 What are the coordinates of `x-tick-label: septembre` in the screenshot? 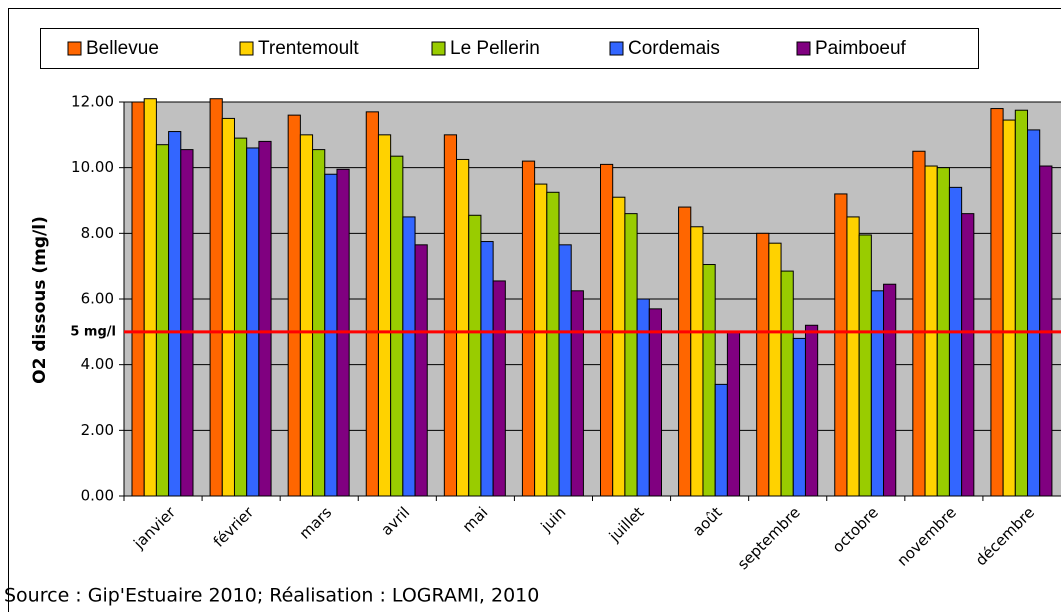 It's located at (769, 538).